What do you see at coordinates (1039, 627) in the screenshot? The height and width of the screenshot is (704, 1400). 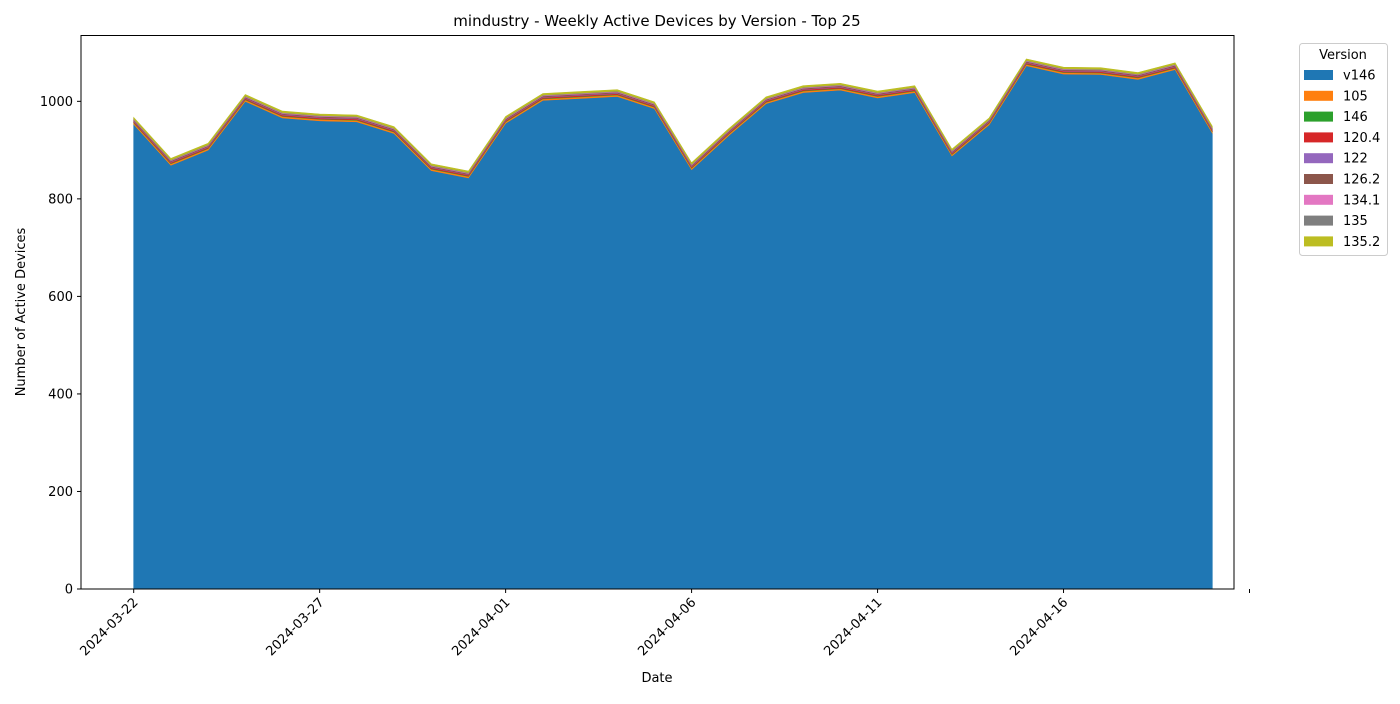 I see `x-tick-label: 2024-04-16` at bounding box center [1039, 627].